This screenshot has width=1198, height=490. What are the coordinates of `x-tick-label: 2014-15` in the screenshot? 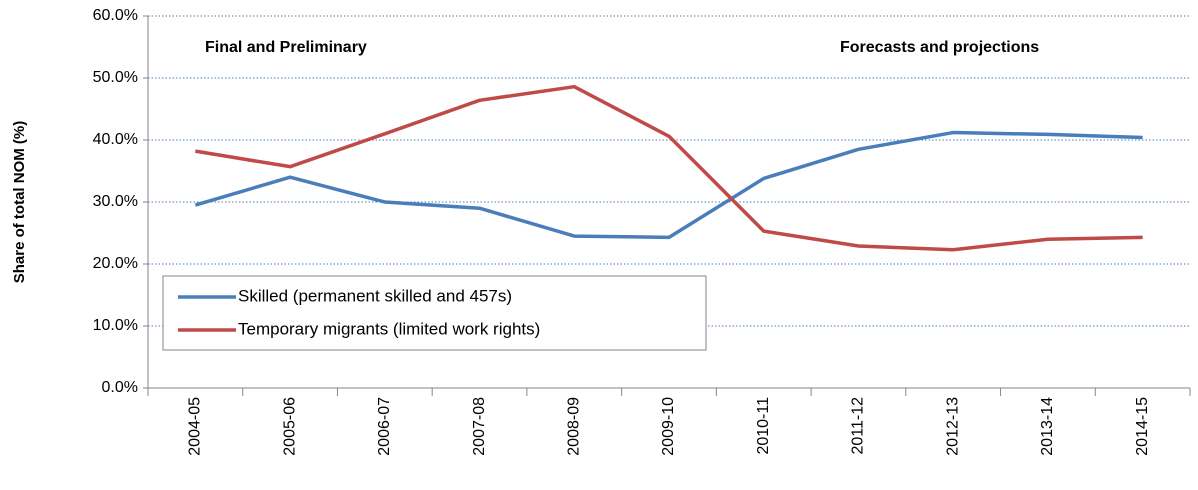 It's located at (1142, 426).